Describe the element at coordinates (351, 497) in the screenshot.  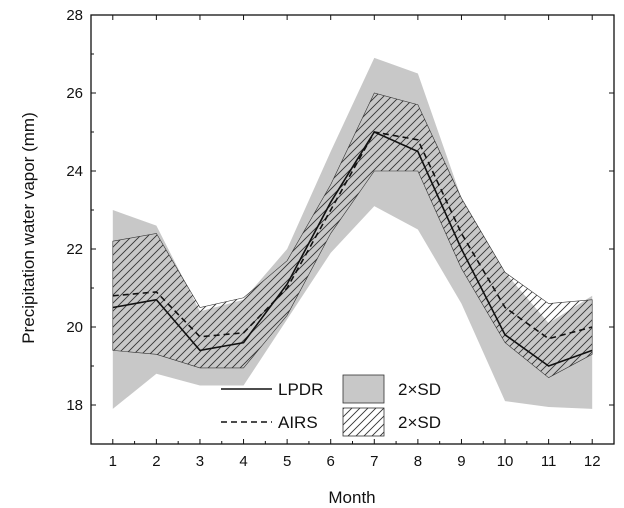
I see `x-axis-title: Month` at that location.